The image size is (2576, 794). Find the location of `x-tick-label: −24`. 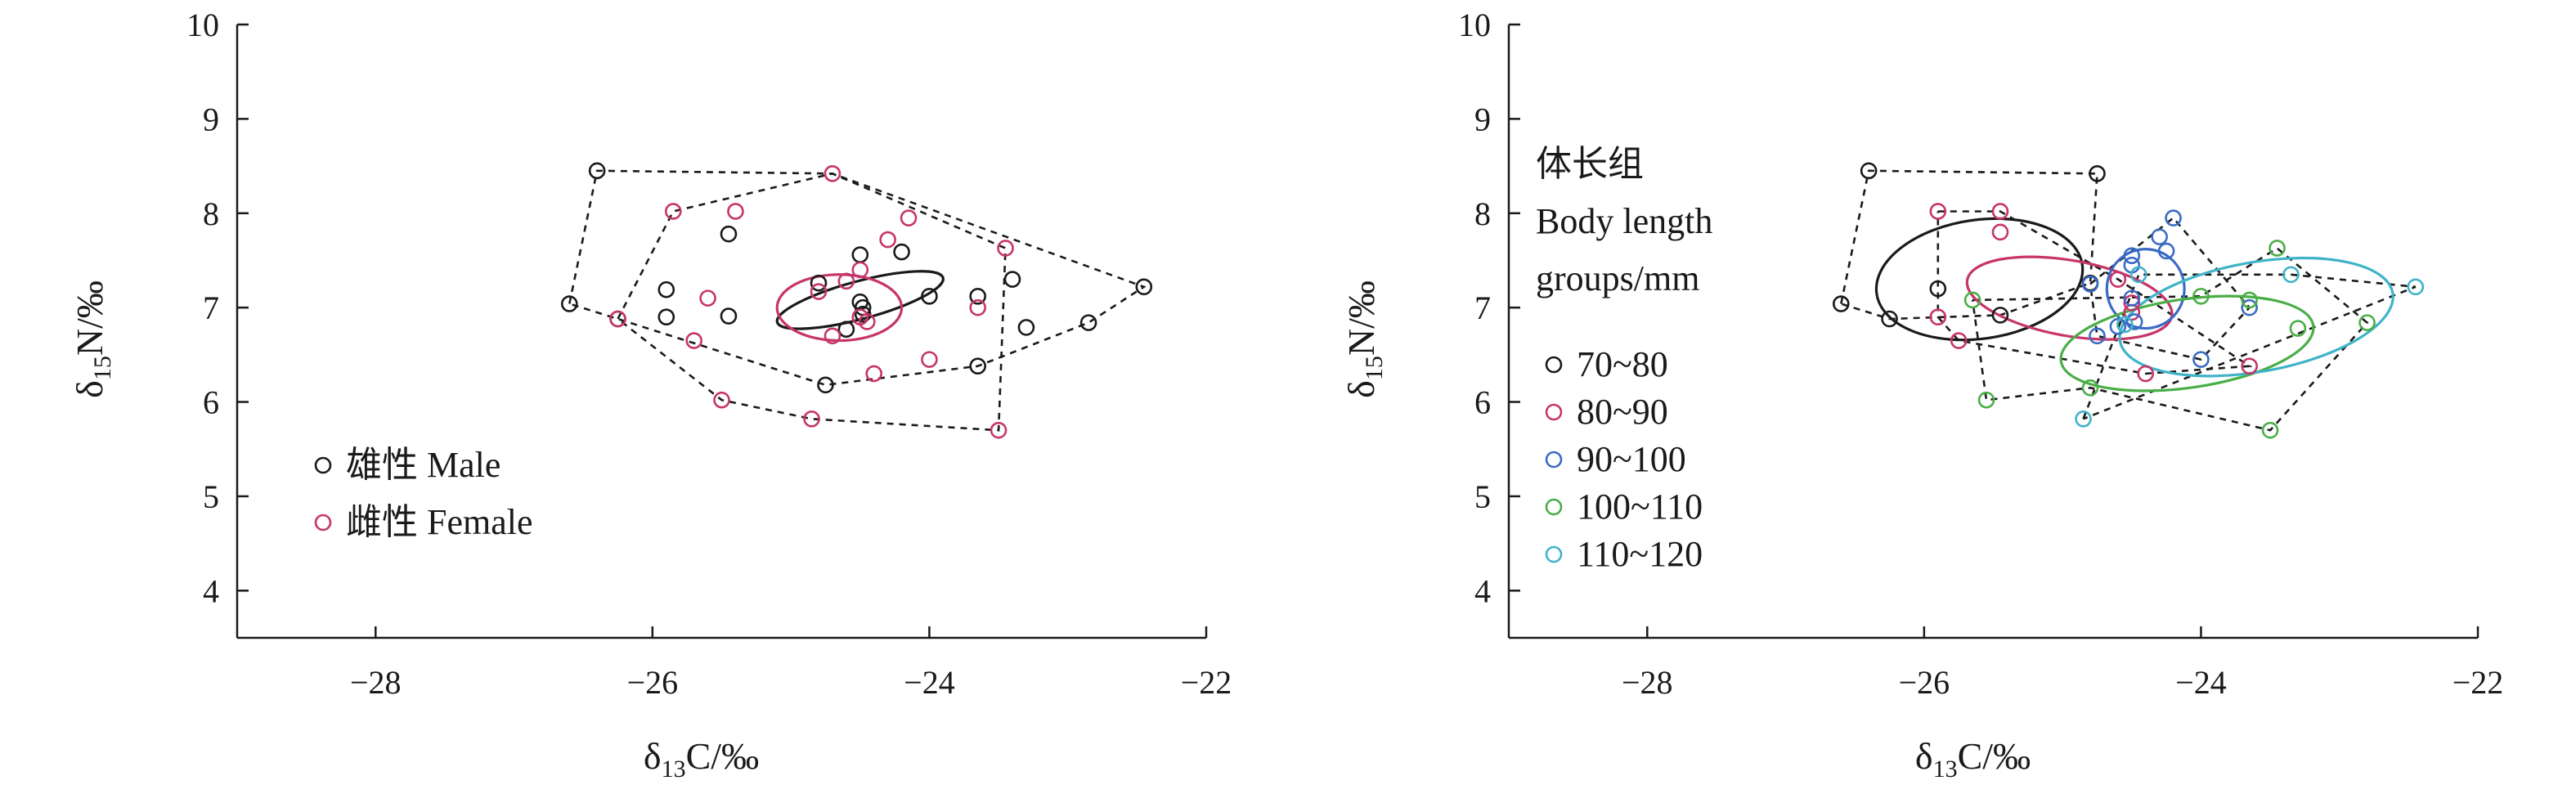

x-tick-label: −24 is located at coordinates (930, 682).